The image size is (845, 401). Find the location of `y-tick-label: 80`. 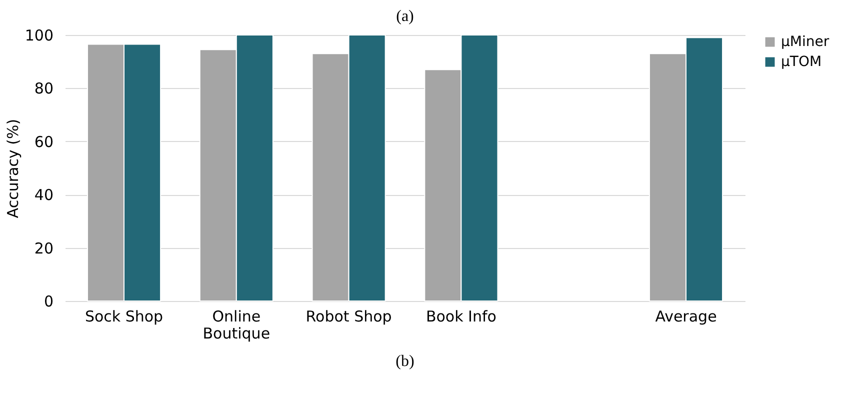

y-tick-label: 80 is located at coordinates (44, 89).